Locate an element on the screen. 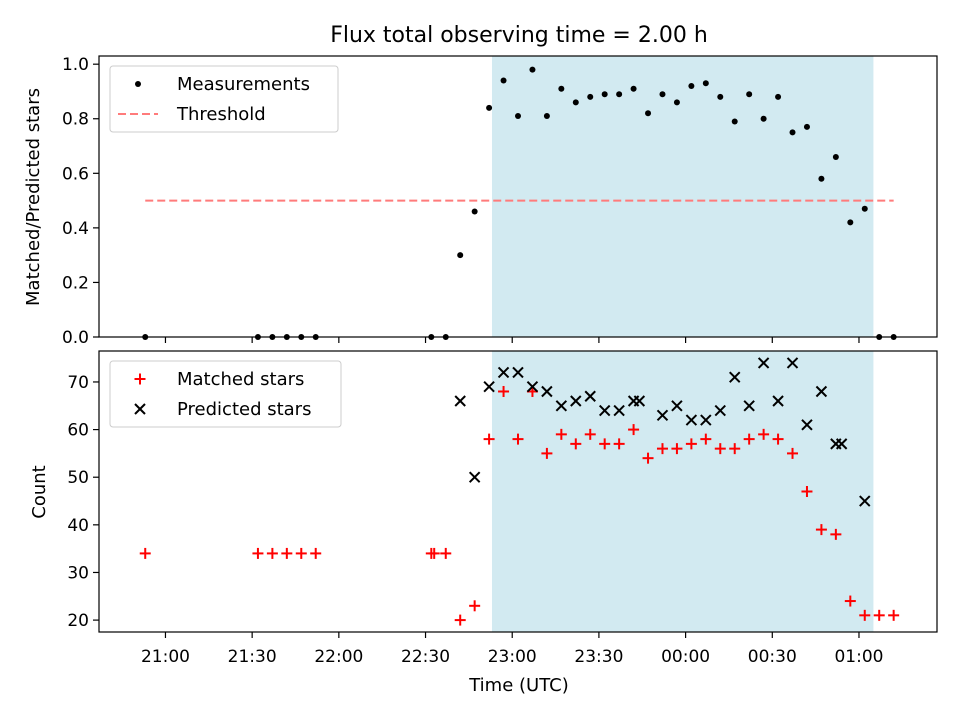 The image size is (960, 720). bottom-panel-xtick-label: 23:00 is located at coordinates (512, 657).